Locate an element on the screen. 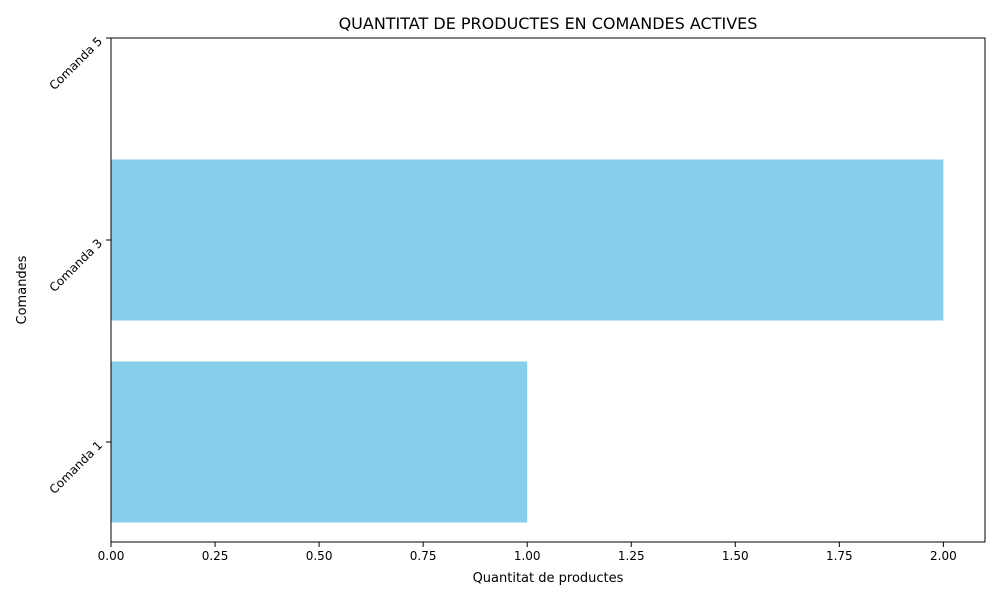  x-tick-label: 1.50 is located at coordinates (735, 556).